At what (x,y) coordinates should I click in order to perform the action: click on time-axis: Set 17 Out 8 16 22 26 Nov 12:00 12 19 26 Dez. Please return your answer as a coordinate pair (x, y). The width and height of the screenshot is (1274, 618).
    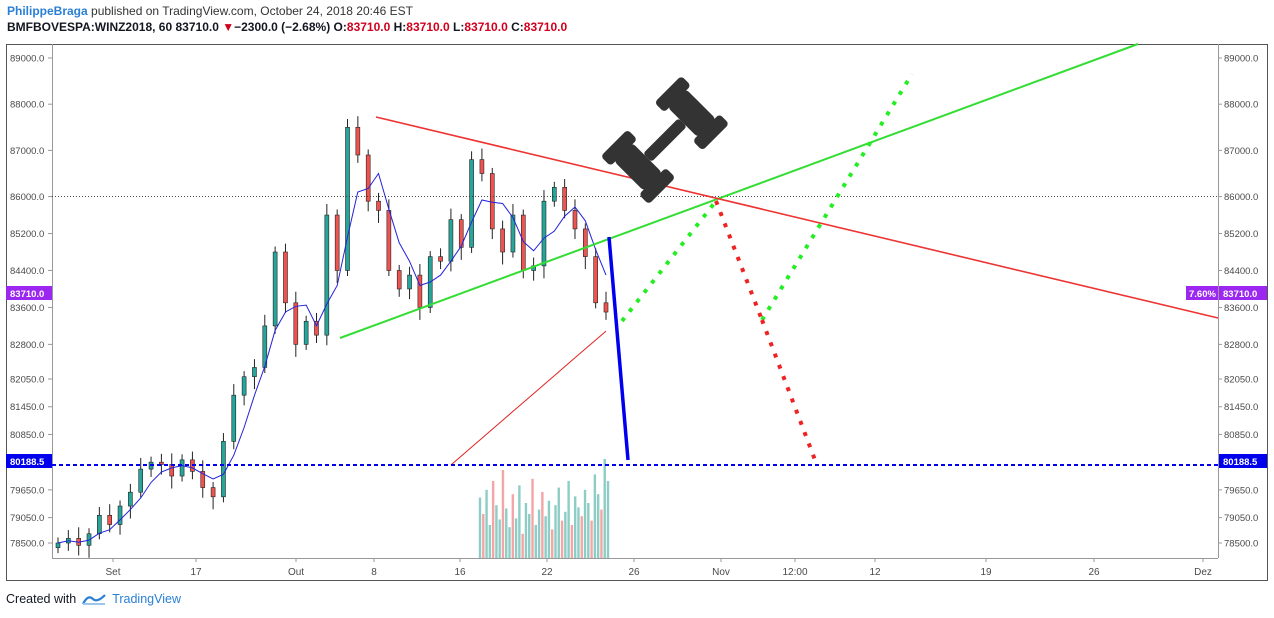
    Looking at the image, I should click on (658, 568).